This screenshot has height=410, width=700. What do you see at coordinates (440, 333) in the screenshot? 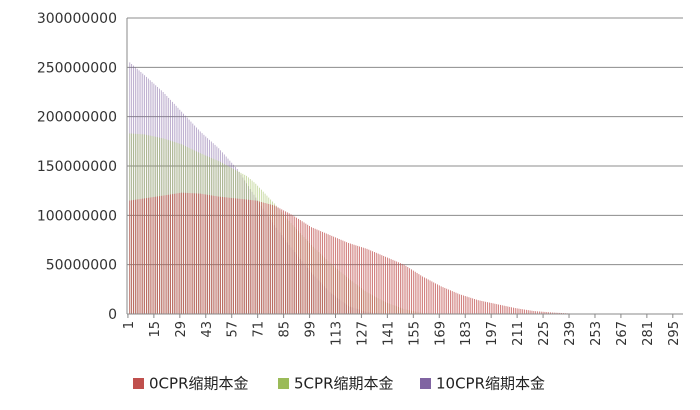
I see `x-tick-label: 169` at bounding box center [440, 333].